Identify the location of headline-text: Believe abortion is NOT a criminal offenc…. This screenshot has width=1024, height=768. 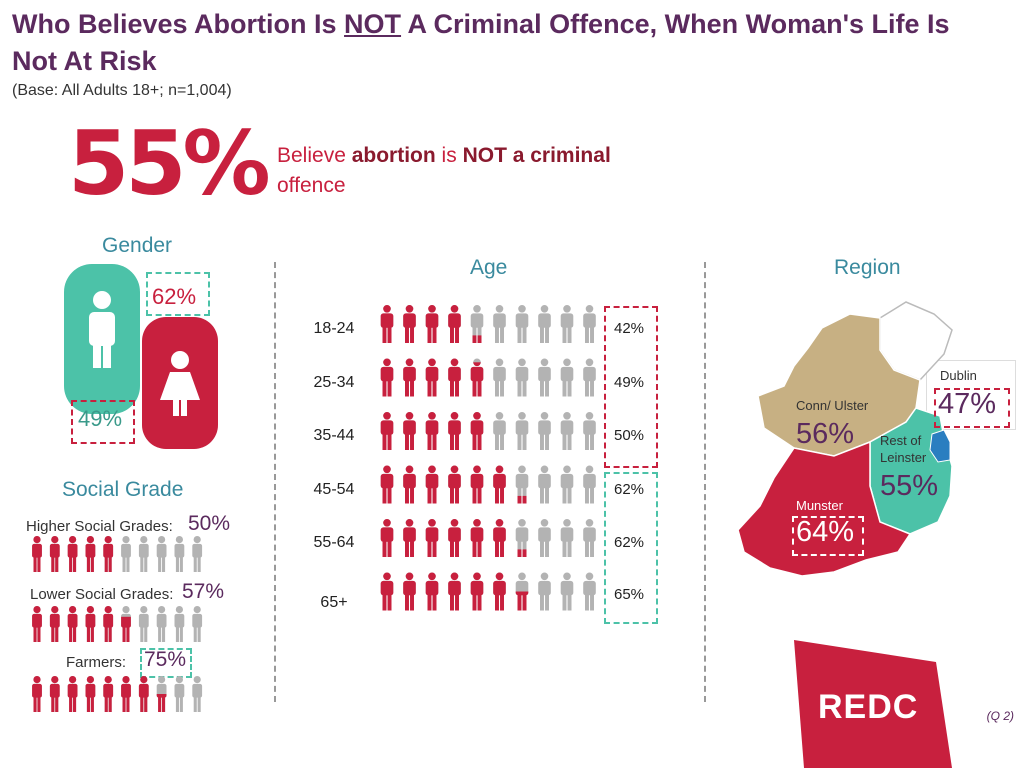
(444, 170).